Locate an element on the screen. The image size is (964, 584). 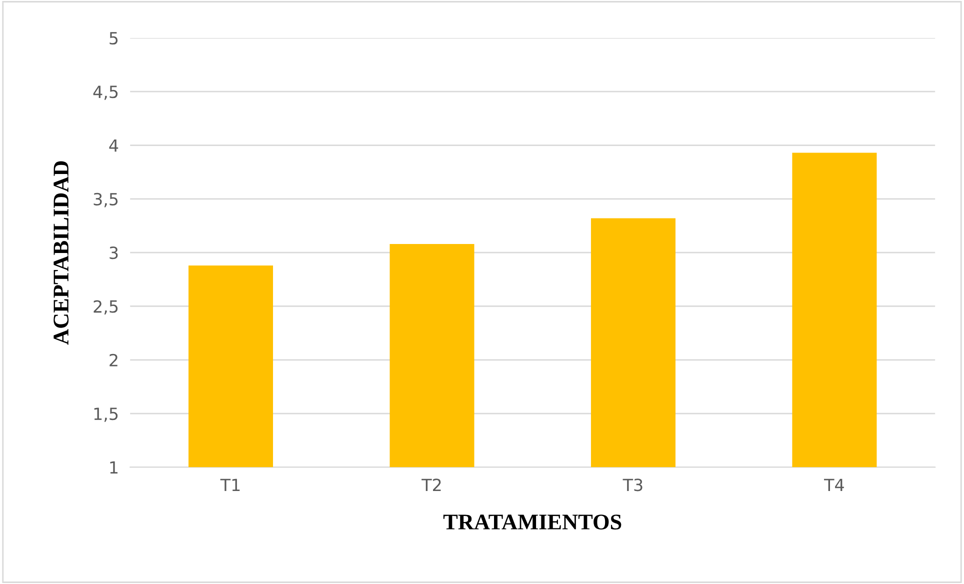
x-tick-label: T3 is located at coordinates (632, 485).